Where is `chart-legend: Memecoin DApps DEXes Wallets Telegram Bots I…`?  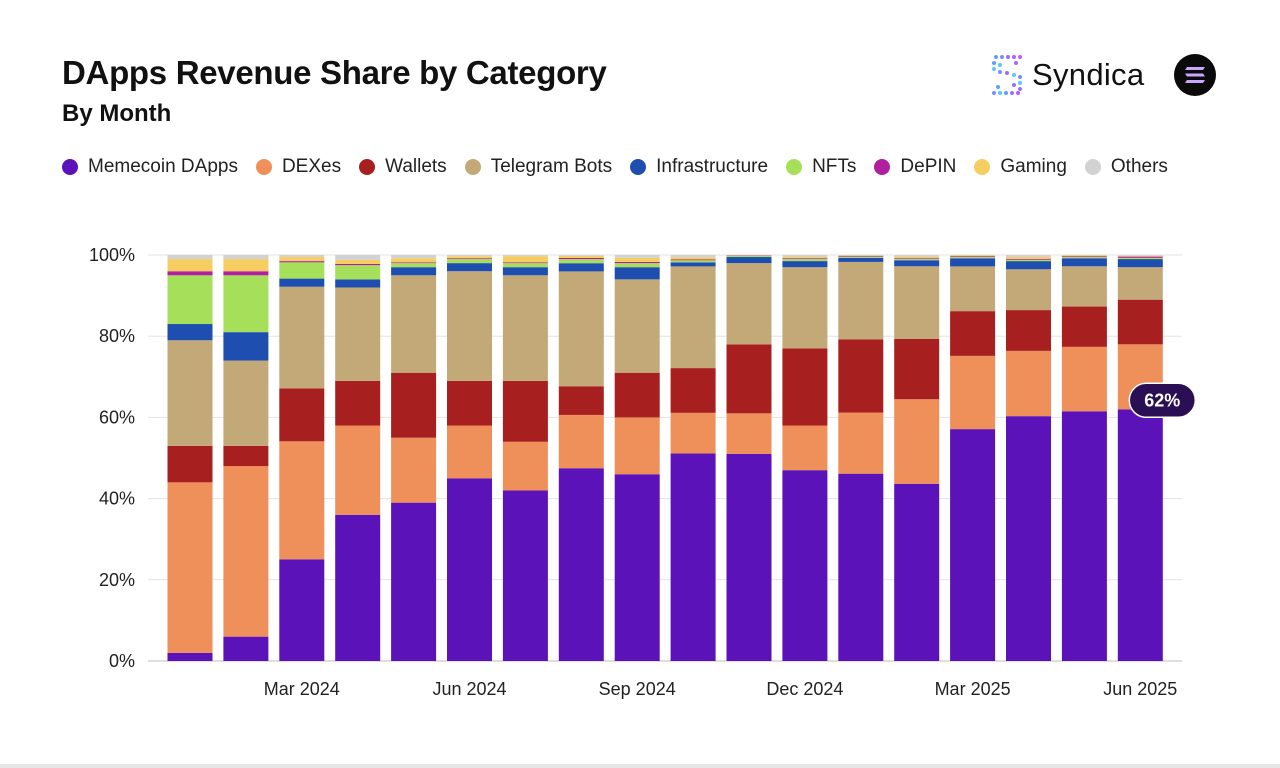 chart-legend: Memecoin DApps DEXes Wallets Telegram Bots I… is located at coordinates (624, 167).